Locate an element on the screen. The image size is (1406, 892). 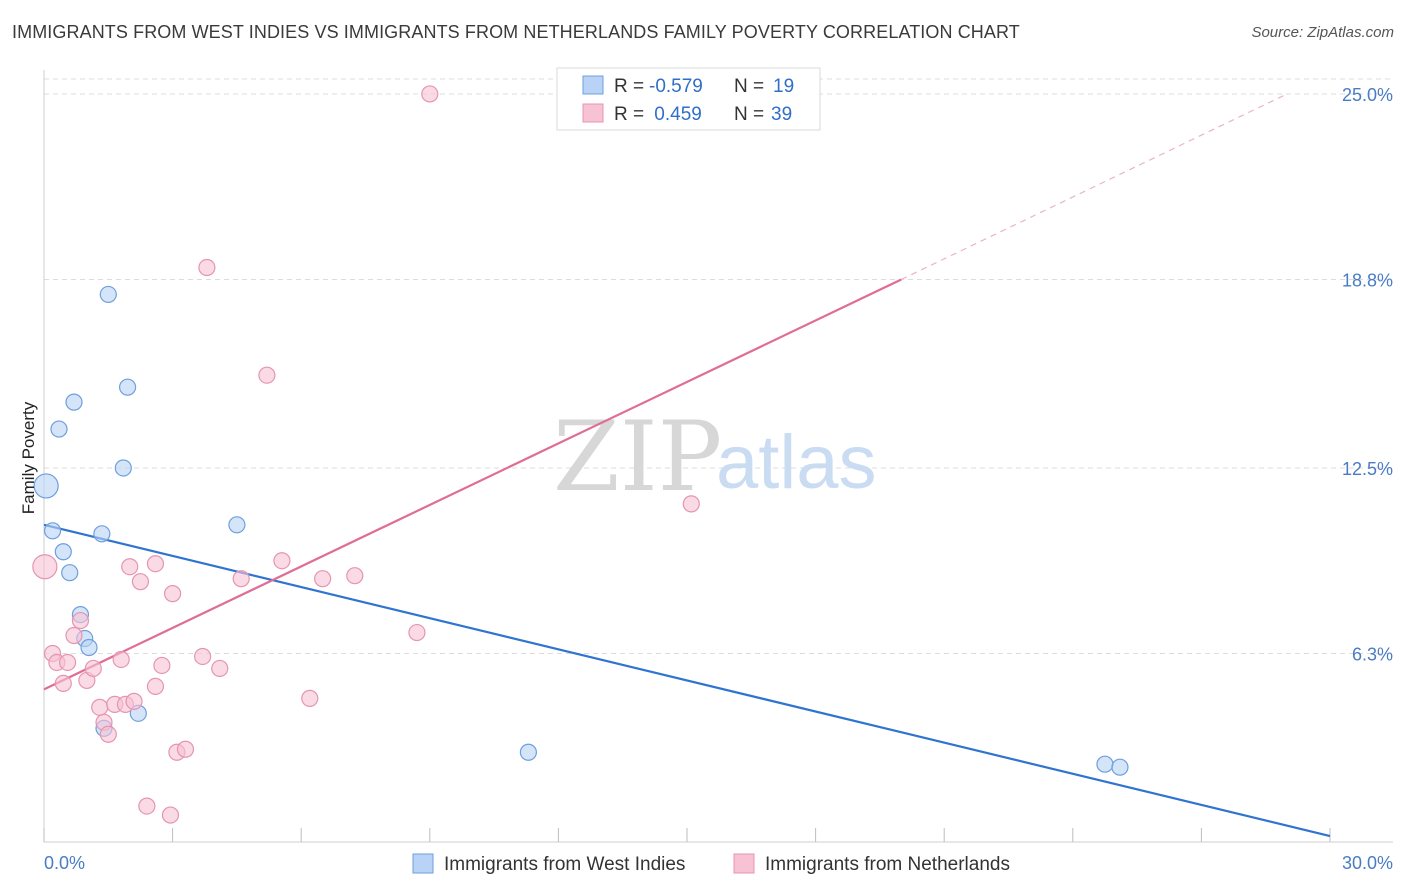
y-tick-label: 12.5% is located at coordinates (1367, 469).